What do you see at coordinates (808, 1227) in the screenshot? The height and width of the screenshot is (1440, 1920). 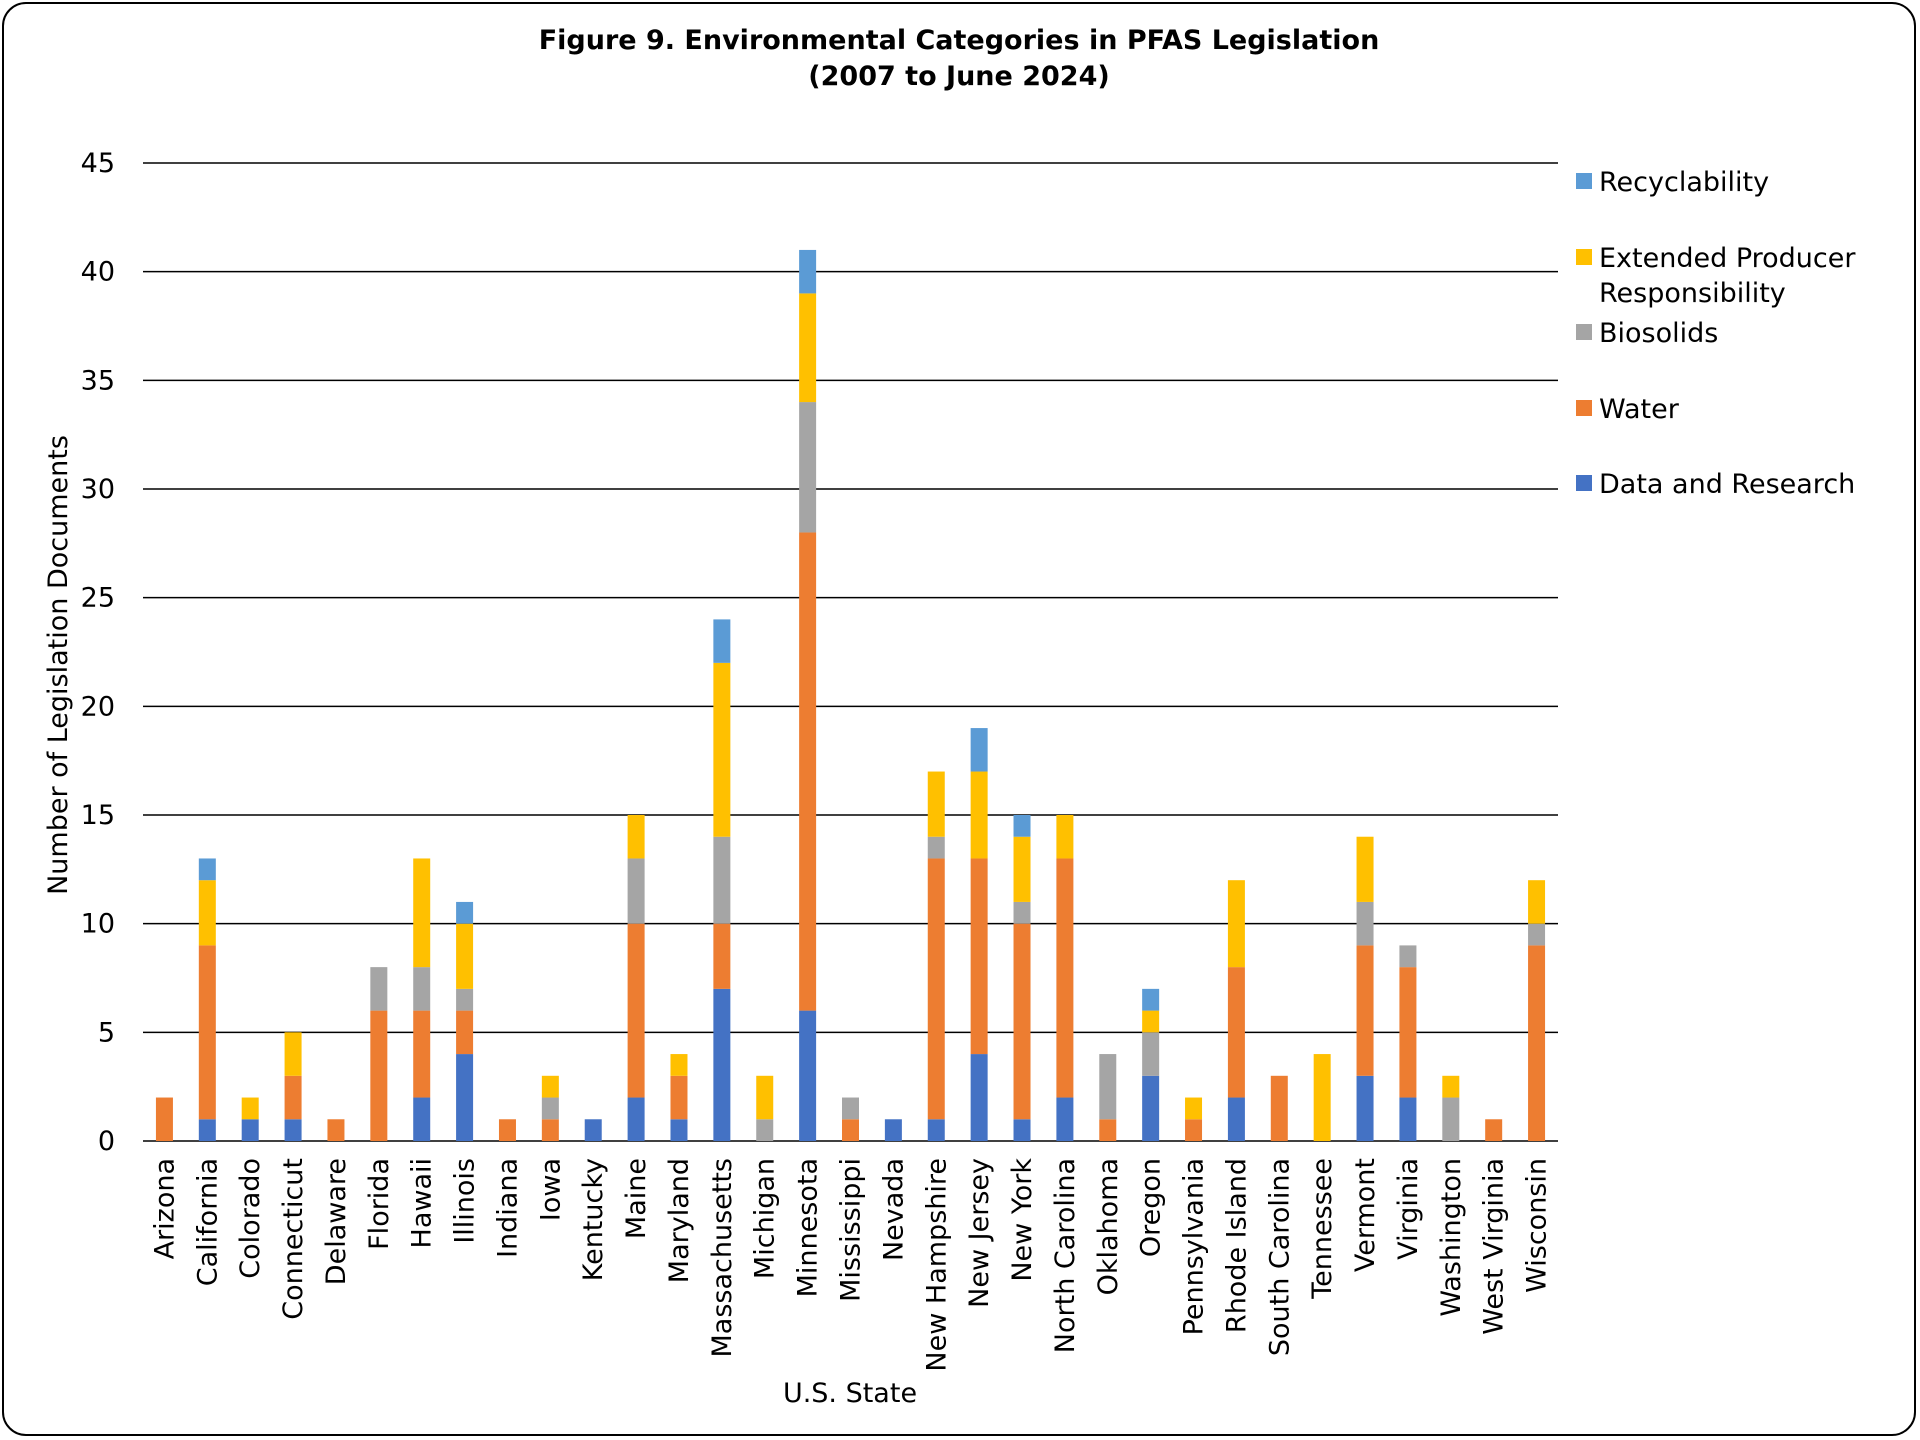 I see `x-tick-label: Minnesota` at bounding box center [808, 1227].